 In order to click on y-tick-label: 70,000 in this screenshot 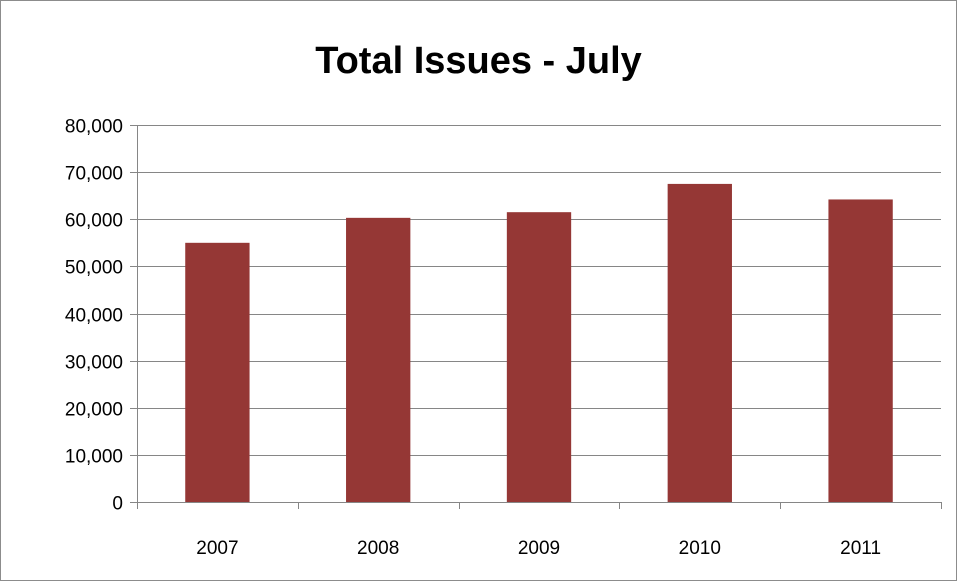, I will do `click(94, 174)`.